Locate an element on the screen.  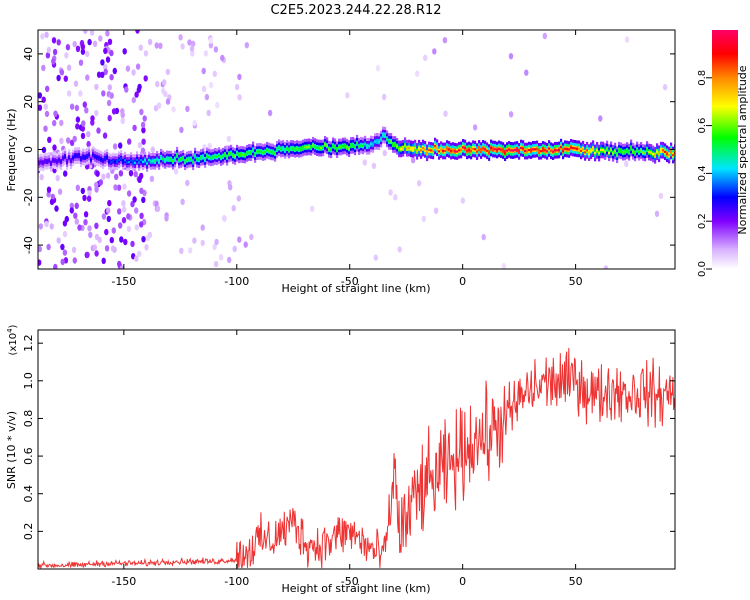
colorbar-tick-label: 0.2 is located at coordinates (702, 221).